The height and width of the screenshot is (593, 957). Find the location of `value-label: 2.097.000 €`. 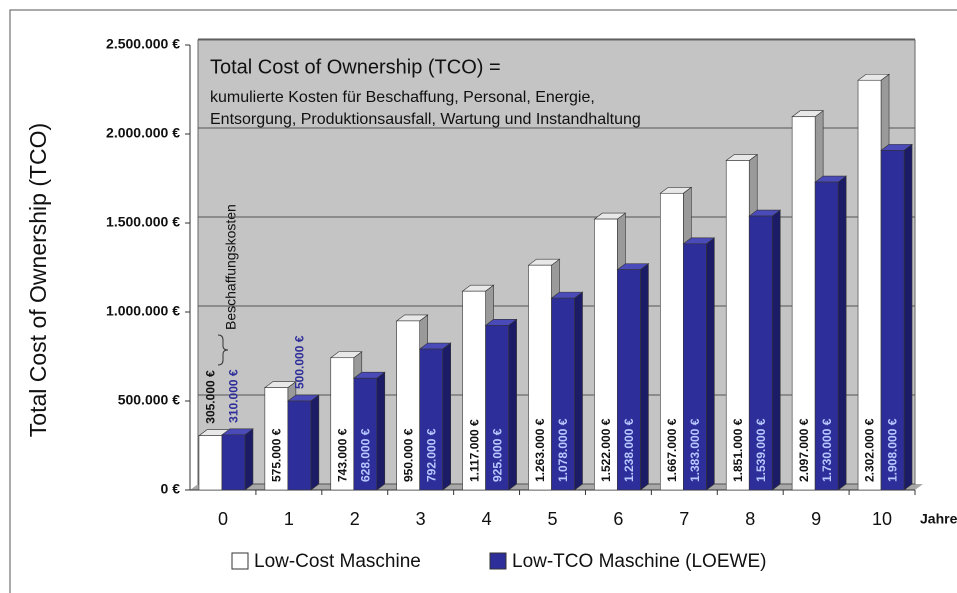

value-label: 2.097.000 € is located at coordinates (804, 450).